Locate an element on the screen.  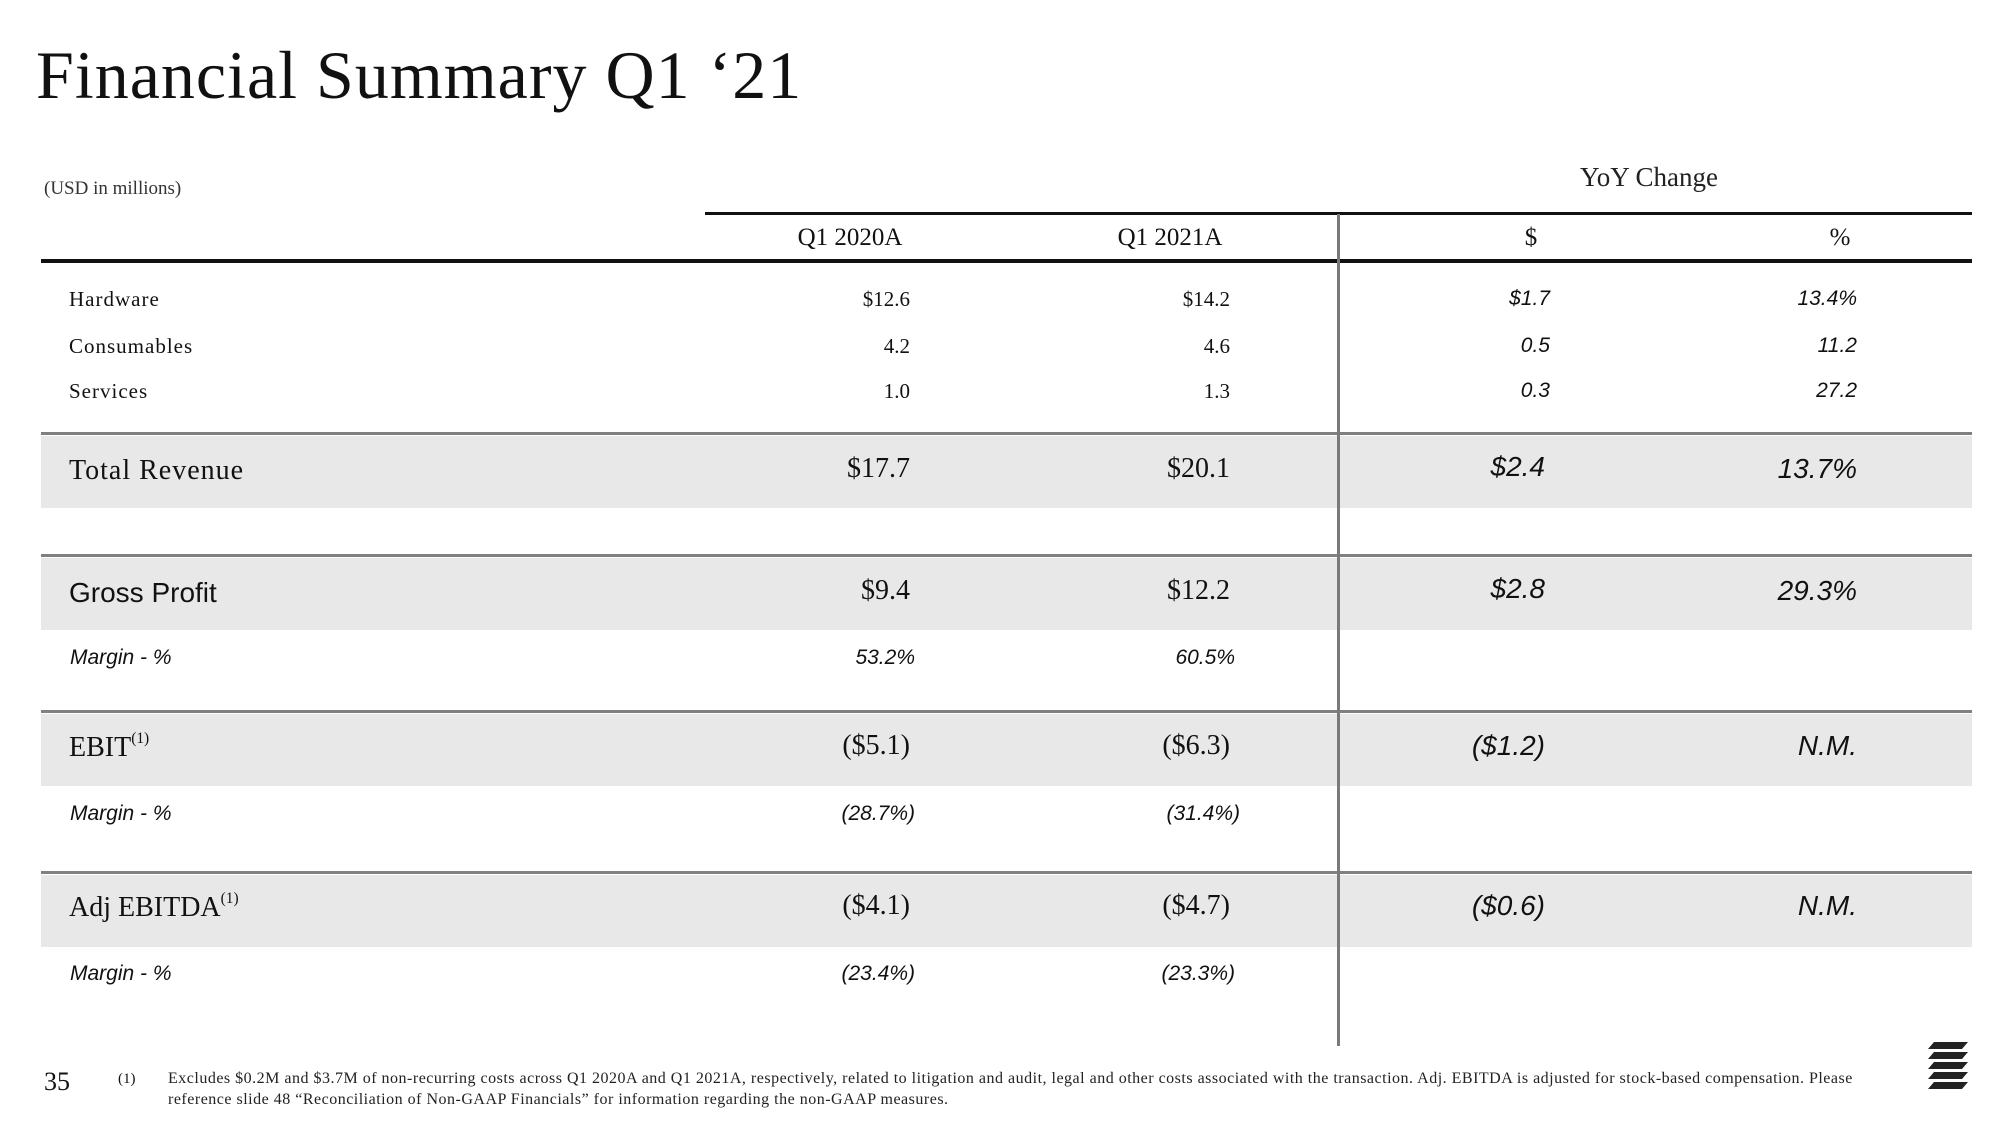
units-note: (USD in millions) is located at coordinates (113, 188).